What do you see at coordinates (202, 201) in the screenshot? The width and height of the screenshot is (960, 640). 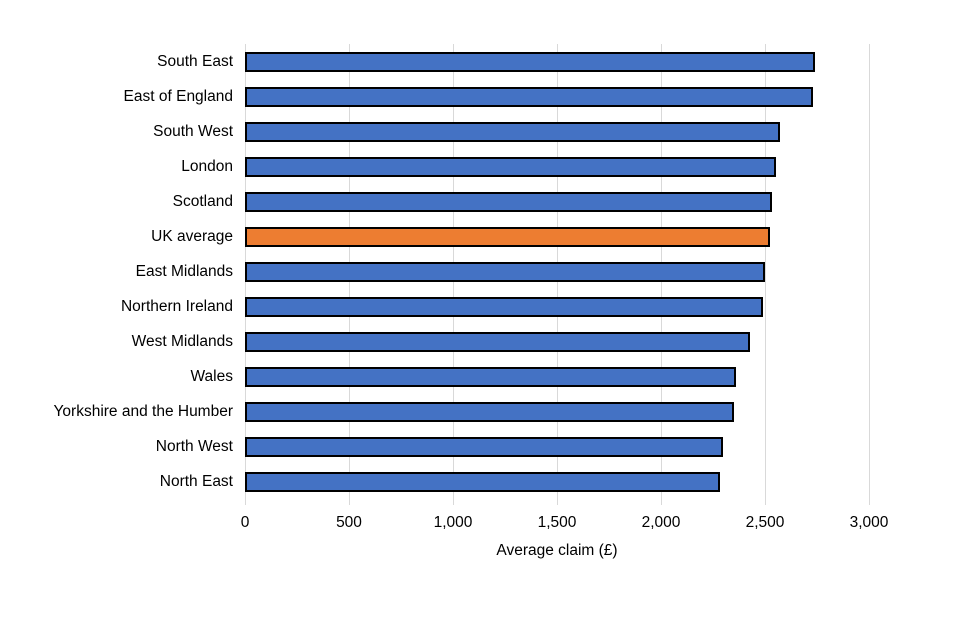 I see `category-label: Scotland` at bounding box center [202, 201].